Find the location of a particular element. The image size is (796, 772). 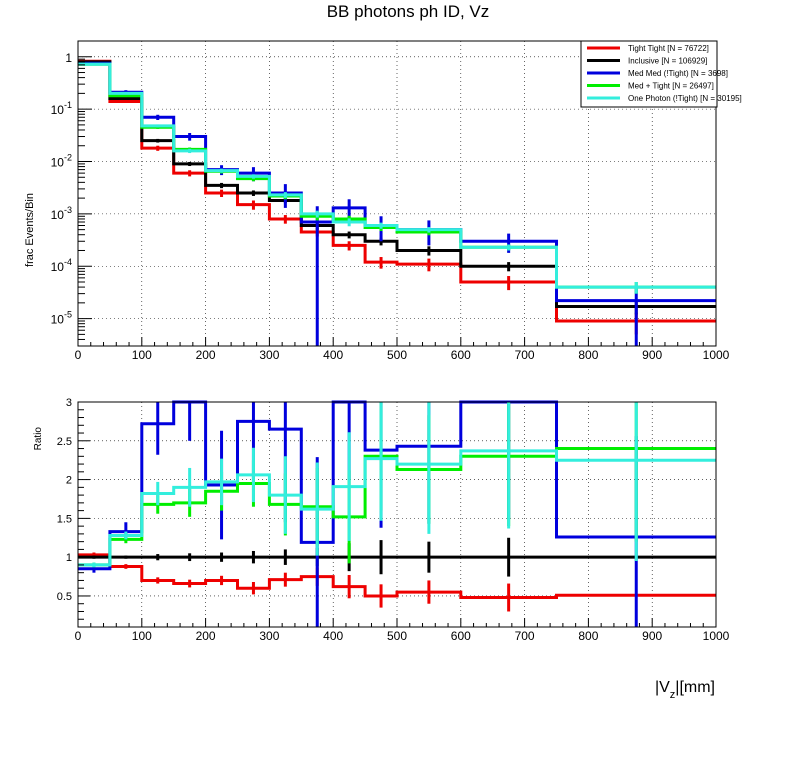

bottom-x-tick-label: 100 is located at coordinates (142, 636).